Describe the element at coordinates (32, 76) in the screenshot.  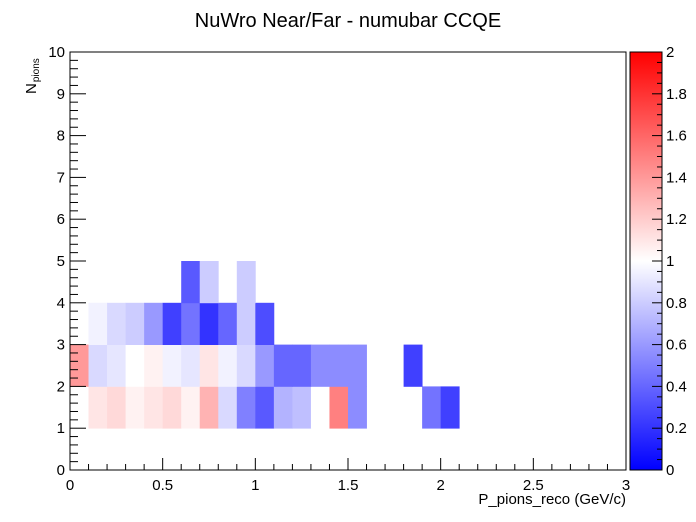
I see `y-axis-label: Npions` at that location.